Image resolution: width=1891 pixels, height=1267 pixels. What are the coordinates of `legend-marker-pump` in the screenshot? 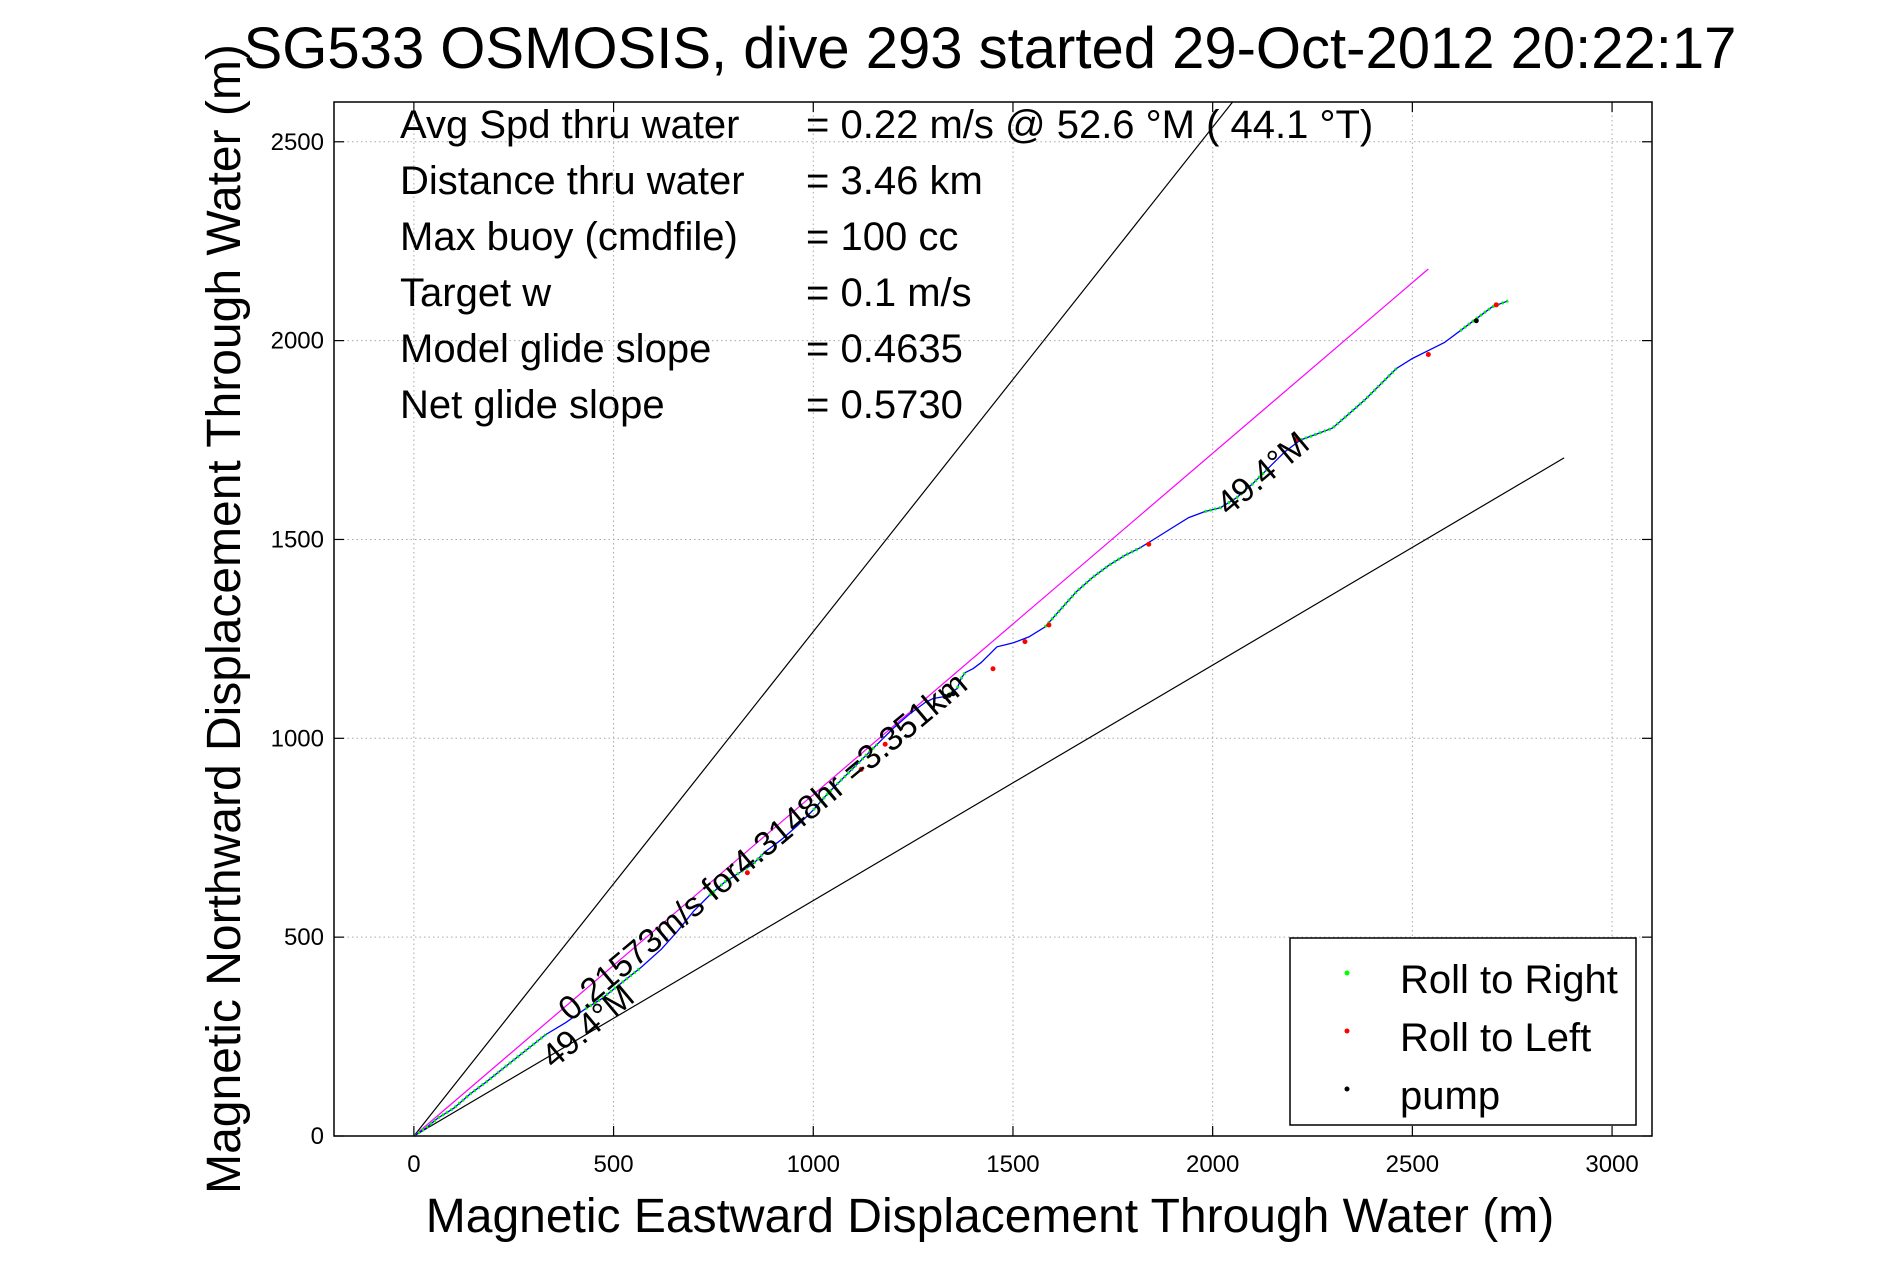 It's located at (1347, 1089).